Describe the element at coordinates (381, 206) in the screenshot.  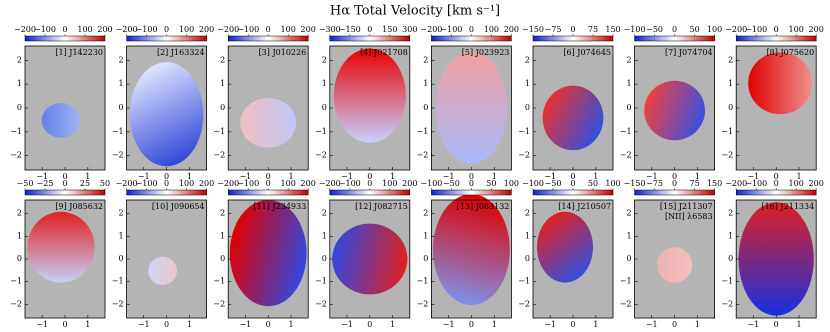
I see `panel-label: [12] J082715` at that location.